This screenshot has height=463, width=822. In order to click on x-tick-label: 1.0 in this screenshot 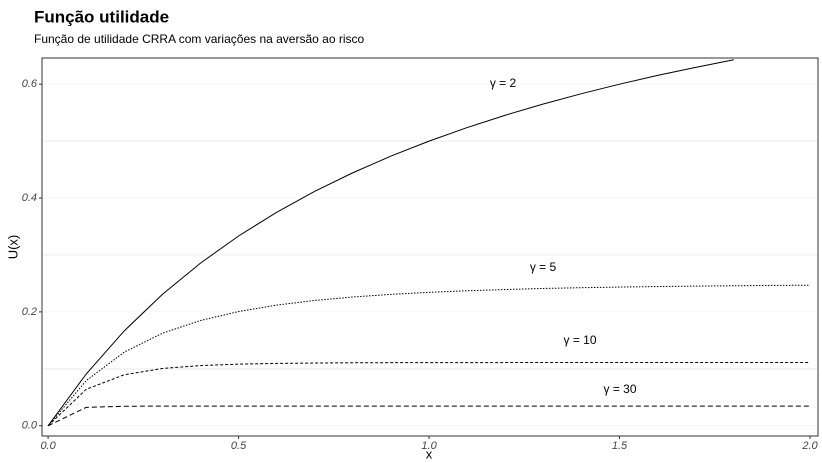, I will do `click(429, 446)`.